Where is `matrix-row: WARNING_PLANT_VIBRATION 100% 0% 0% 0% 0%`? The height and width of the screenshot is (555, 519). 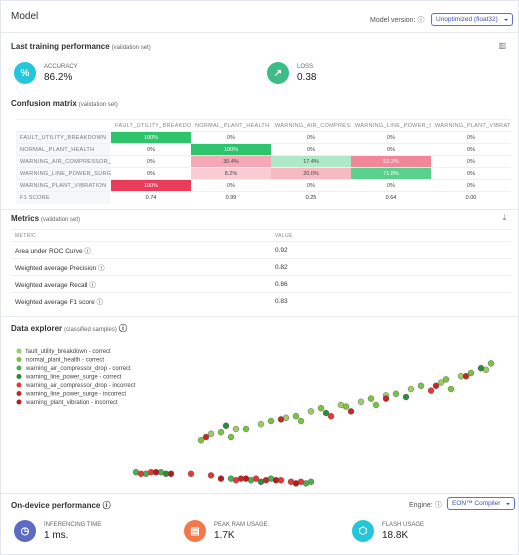 matrix-row: WARNING_PLANT_VIBRATION 100% 0% 0% 0% 0% is located at coordinates (263, 185).